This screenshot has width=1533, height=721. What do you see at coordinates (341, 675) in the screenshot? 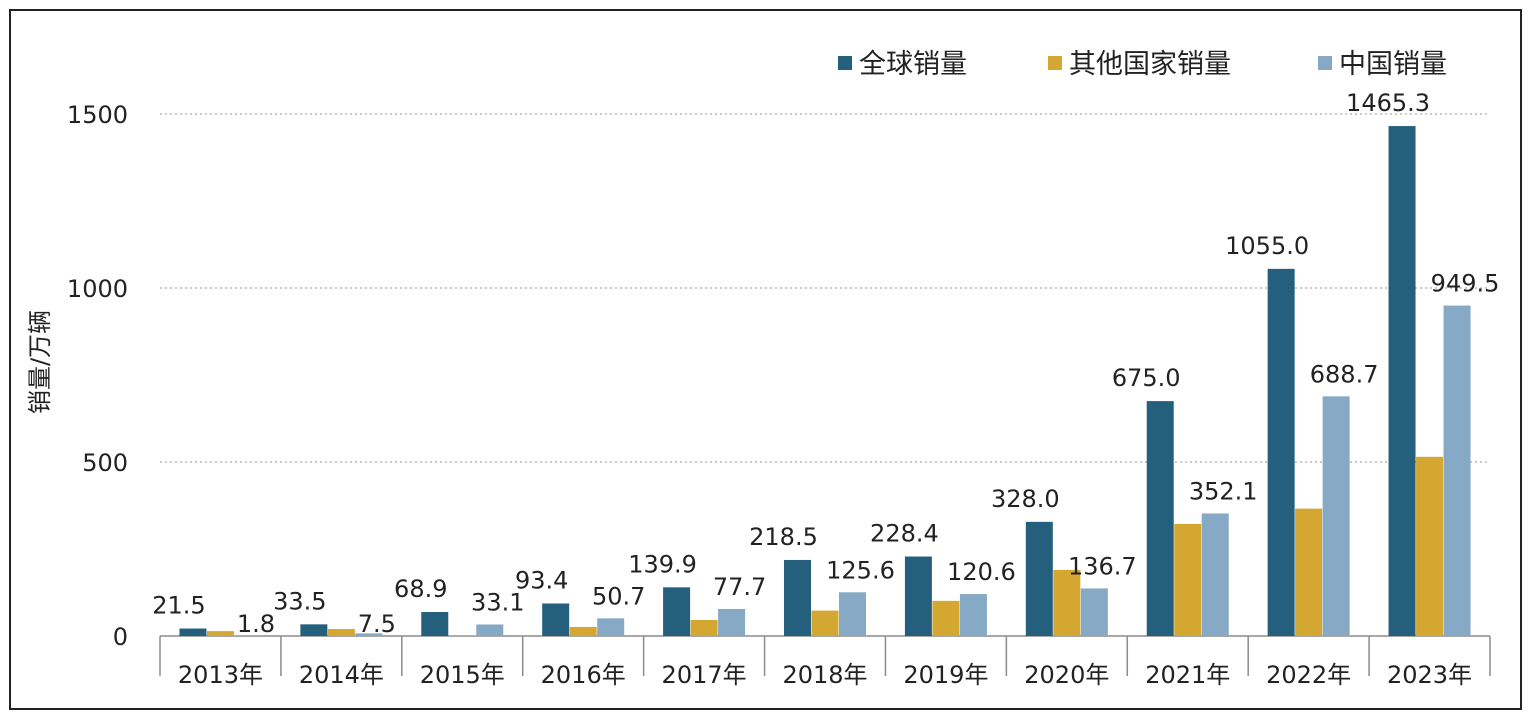
I see `x-tick-label: 2014年` at bounding box center [341, 675].